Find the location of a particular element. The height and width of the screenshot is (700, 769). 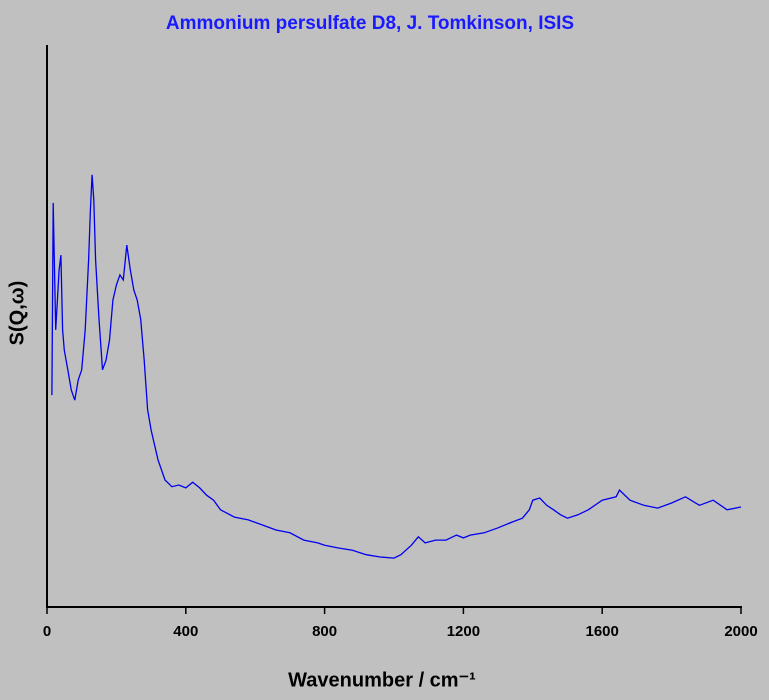

x-tick-label: 0 is located at coordinates (47, 631).